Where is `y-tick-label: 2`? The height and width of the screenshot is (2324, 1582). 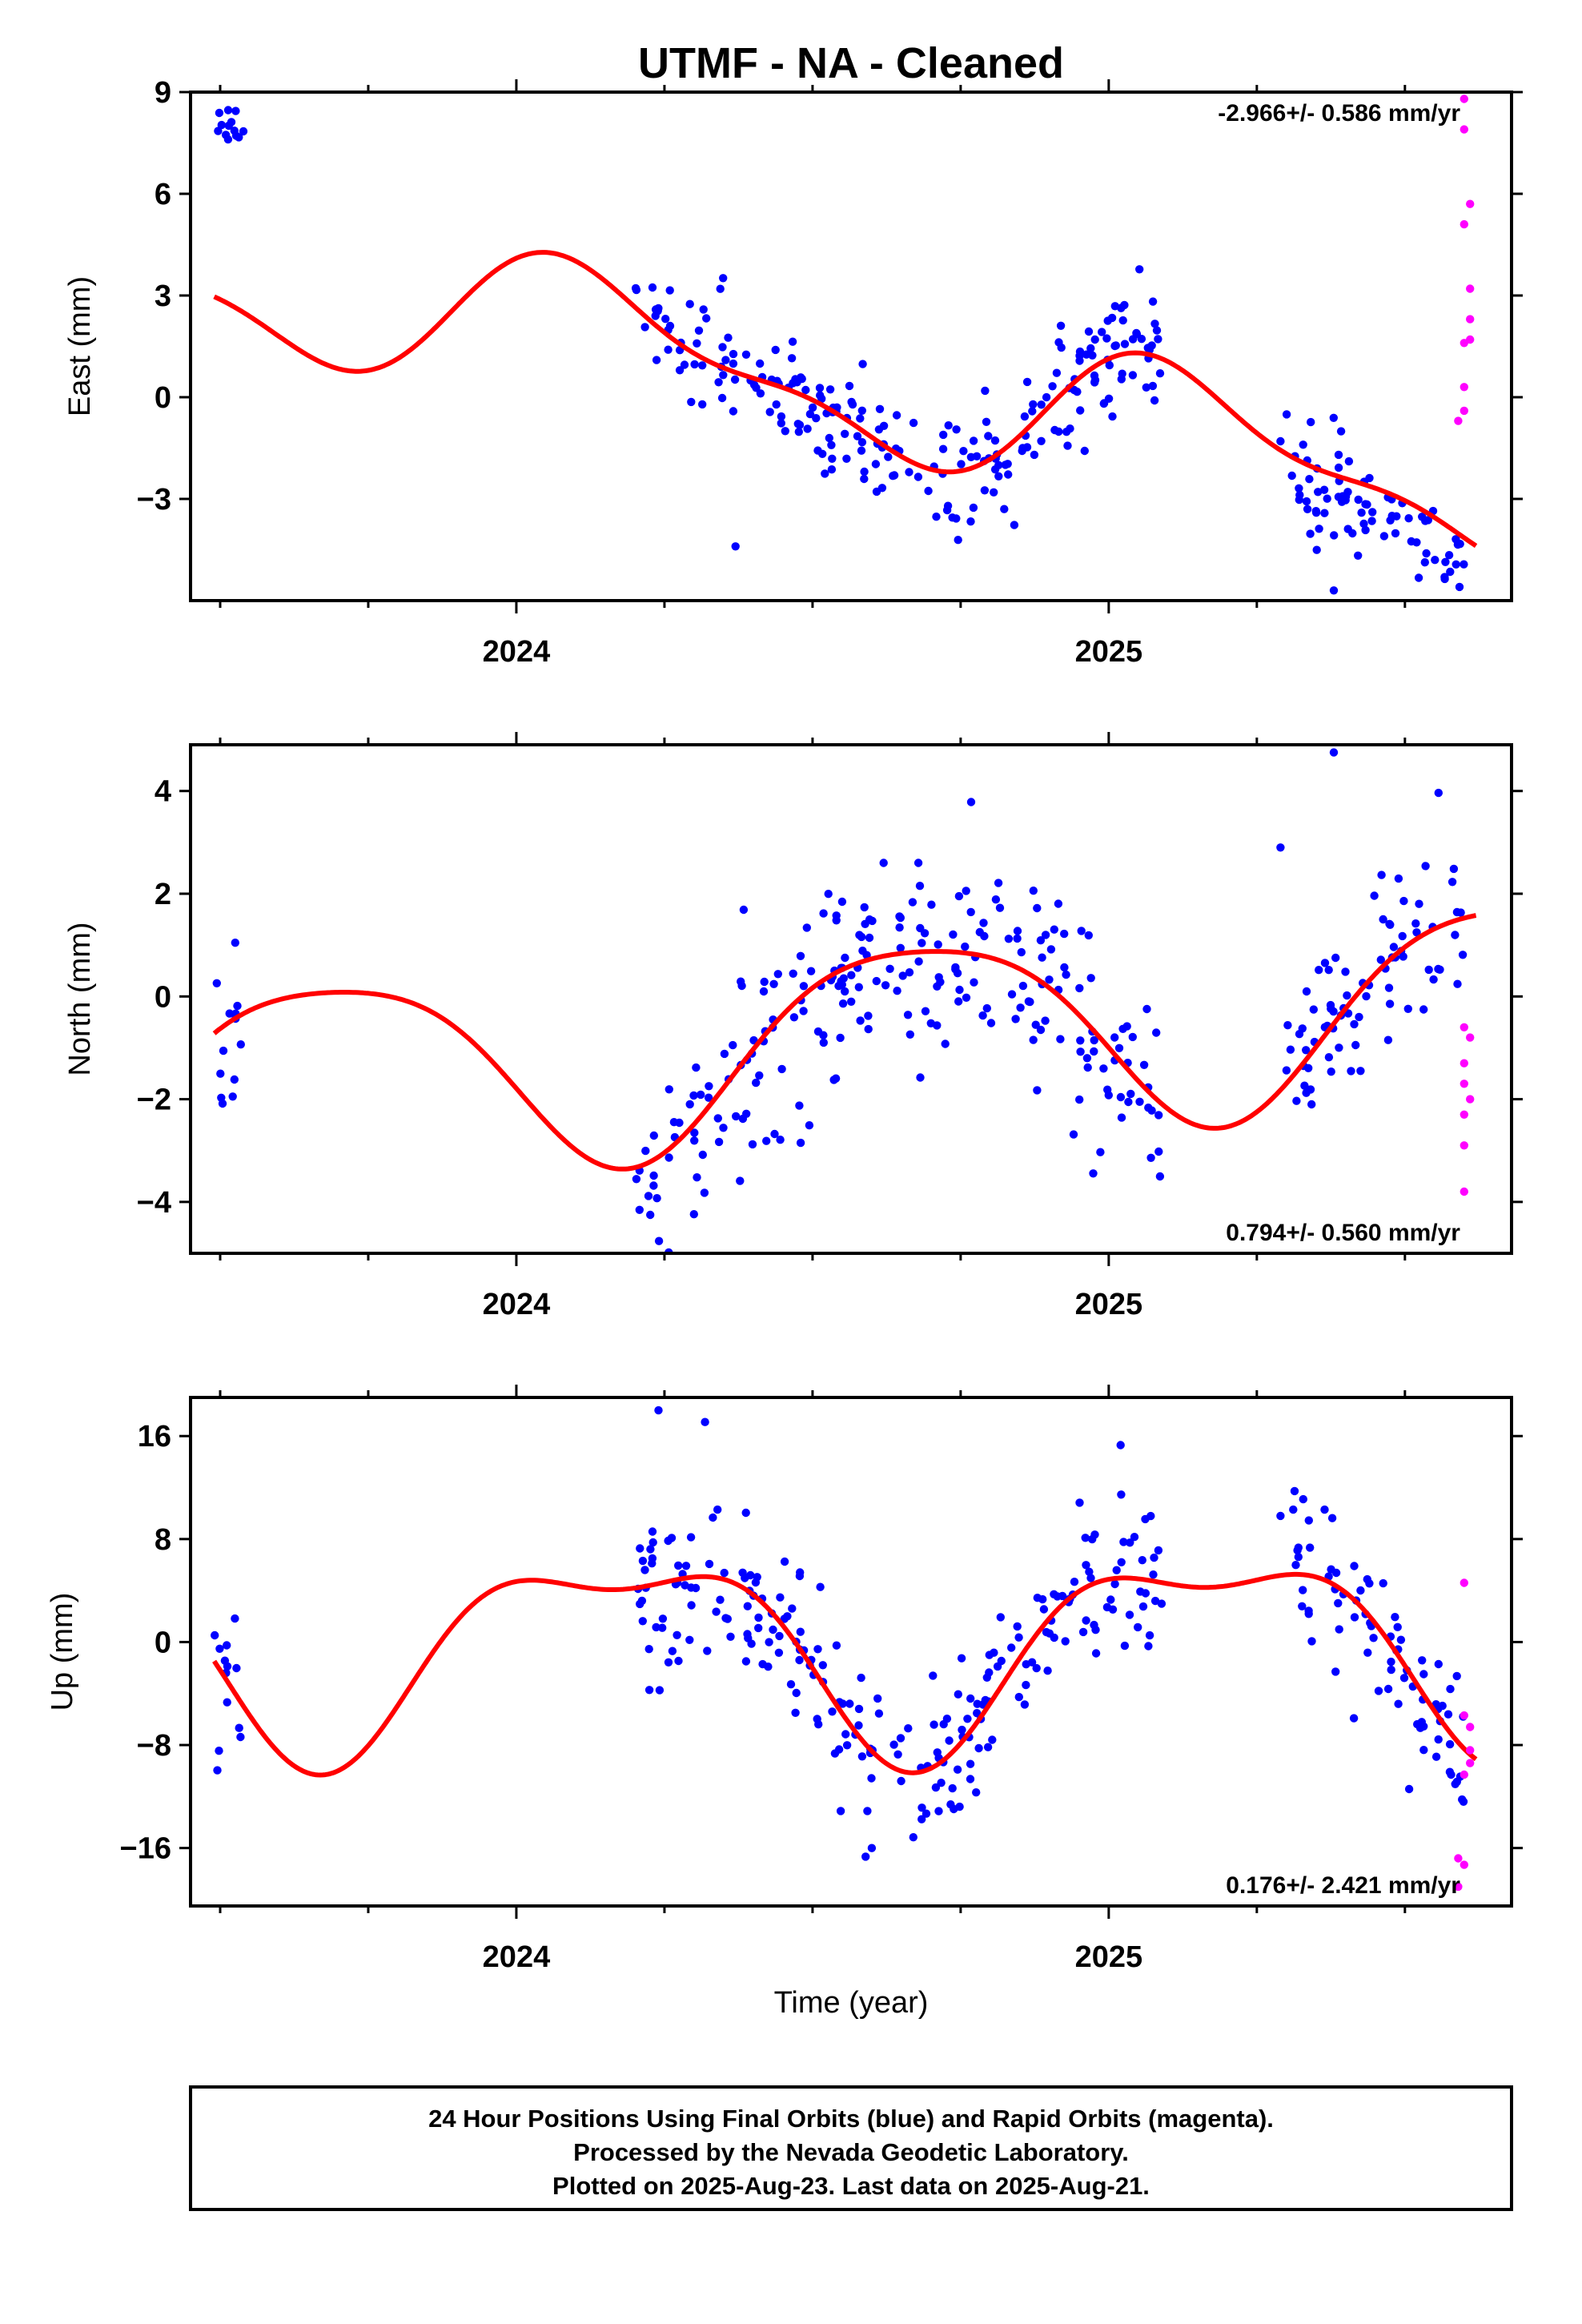
y-tick-label: 2 is located at coordinates (163, 894).